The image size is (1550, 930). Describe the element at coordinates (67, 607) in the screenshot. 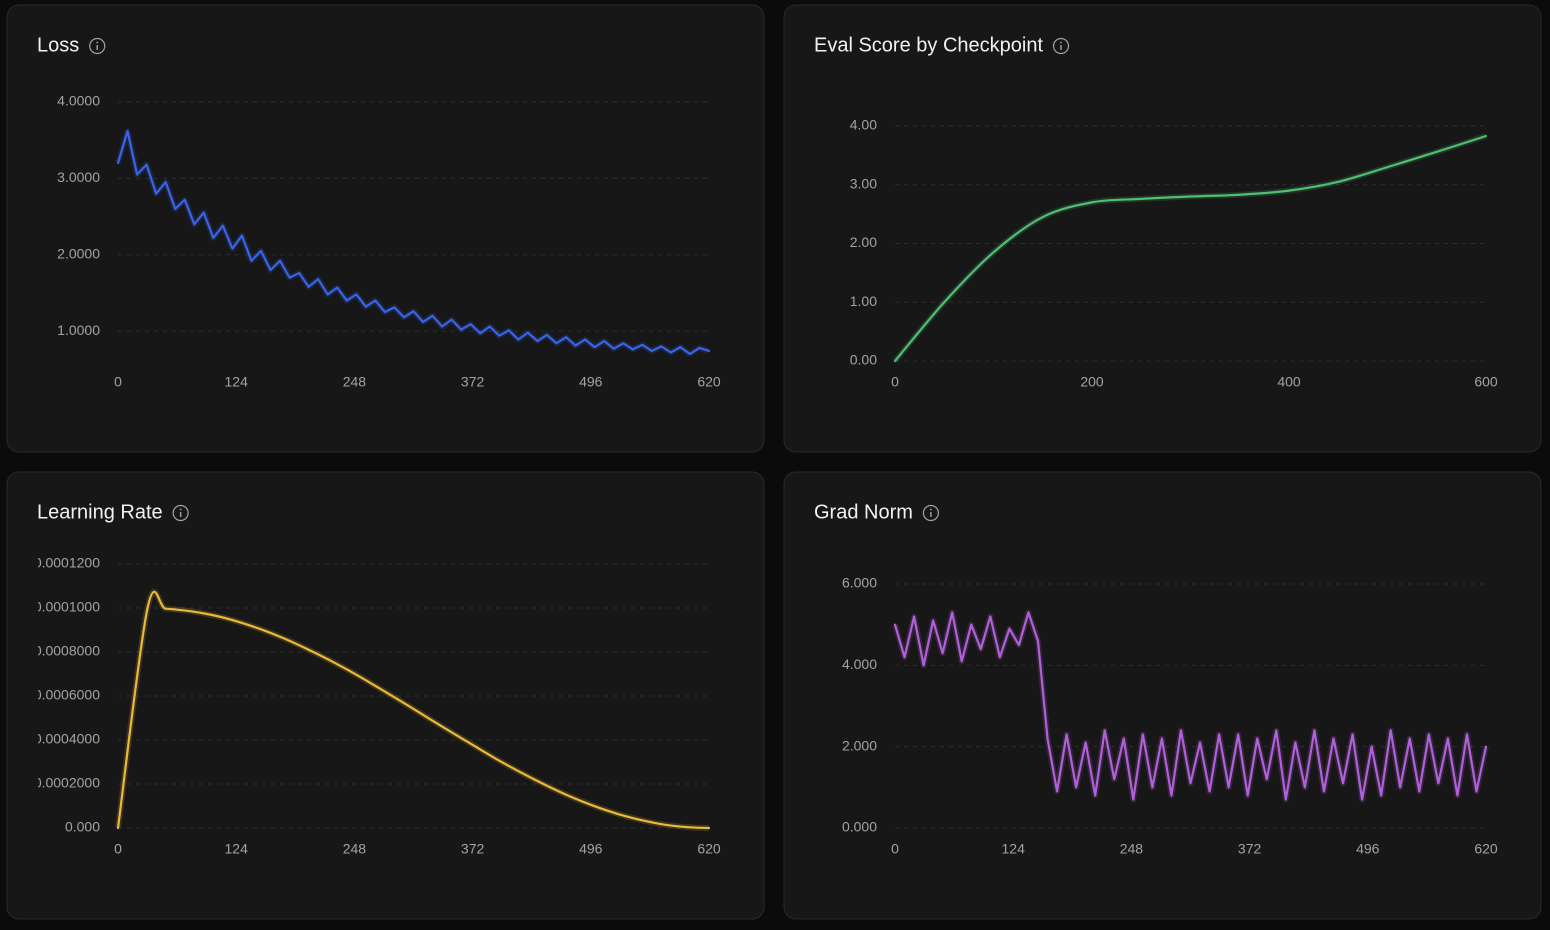

I see `y-tick-label: 0.0001000` at that location.